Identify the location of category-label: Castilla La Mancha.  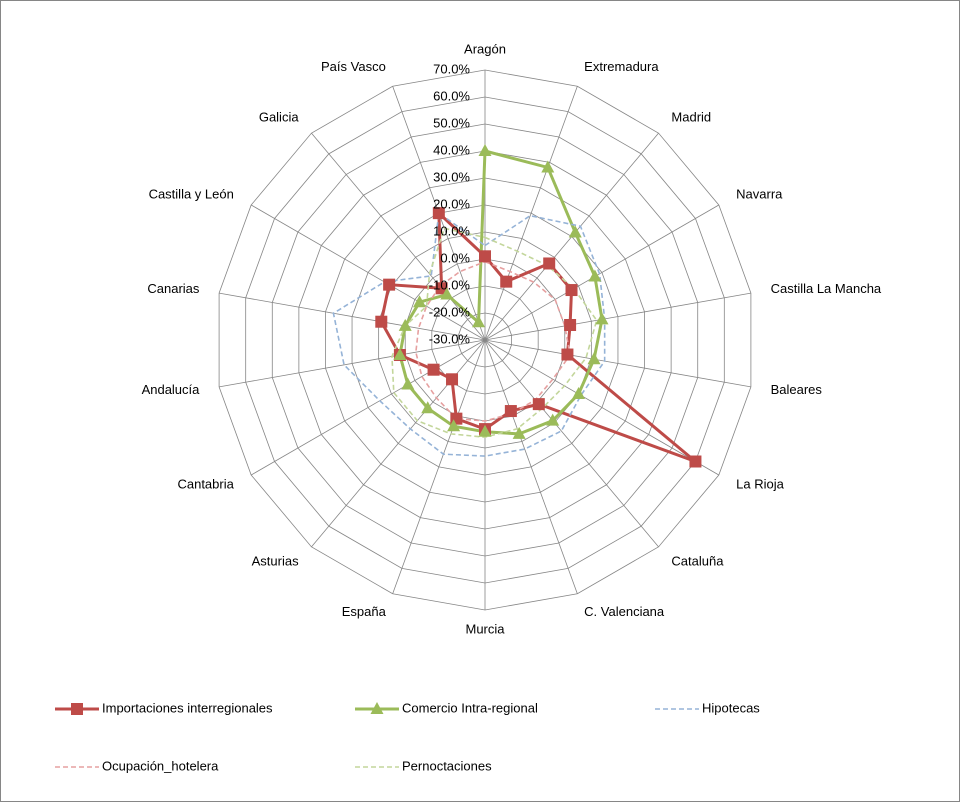
(826, 288).